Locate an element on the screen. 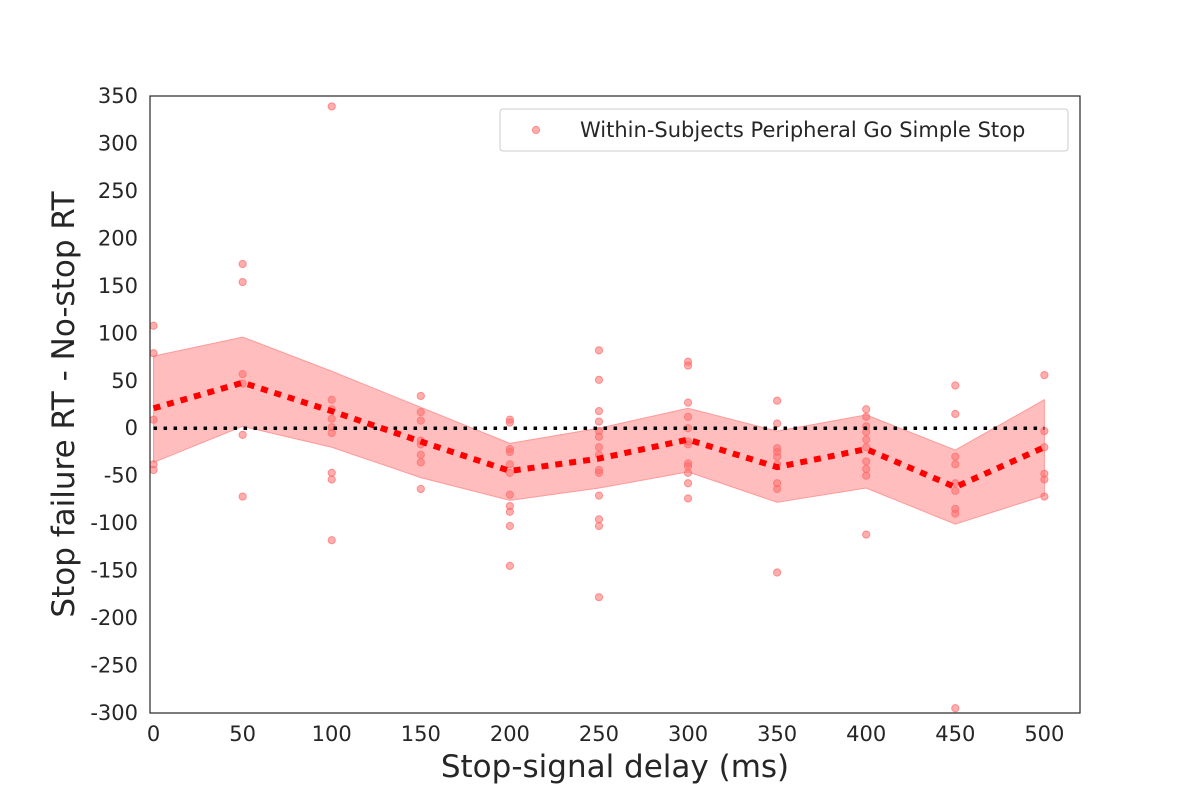 The width and height of the screenshot is (1200, 800). y-tick-label: 150 is located at coordinates (118, 286).